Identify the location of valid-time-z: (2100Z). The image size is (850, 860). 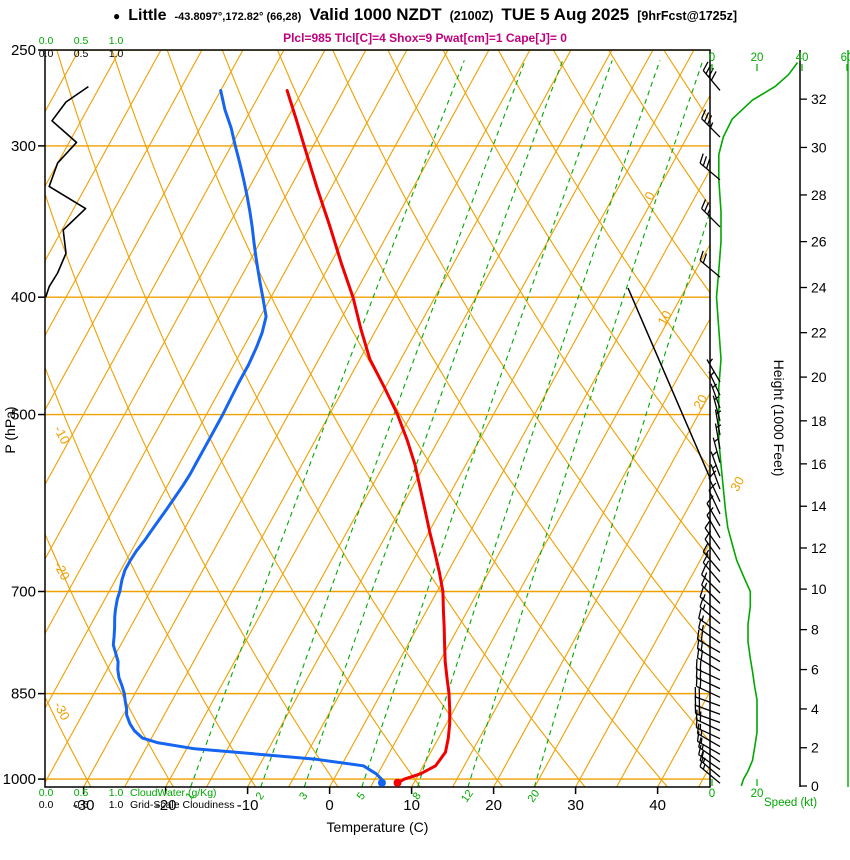
(471, 16).